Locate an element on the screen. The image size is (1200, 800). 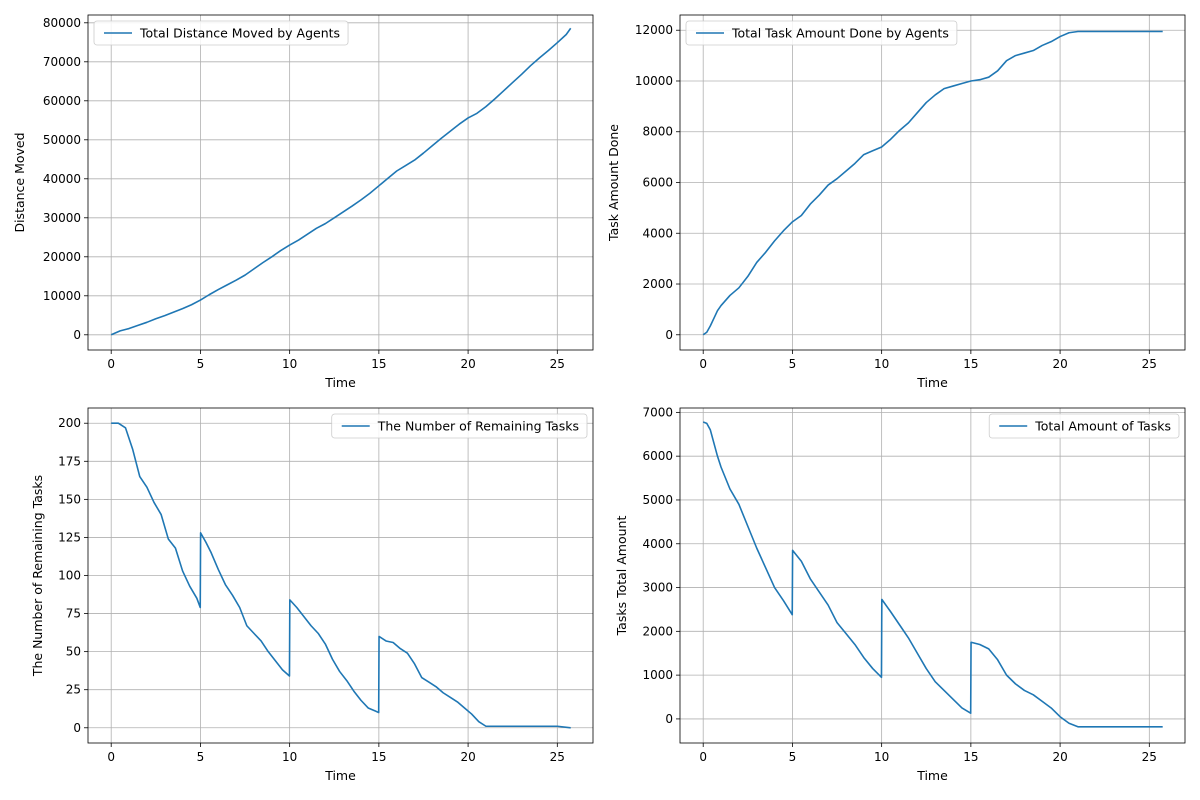
legend: Total Task Amount Done by Agents is located at coordinates (821, 33).